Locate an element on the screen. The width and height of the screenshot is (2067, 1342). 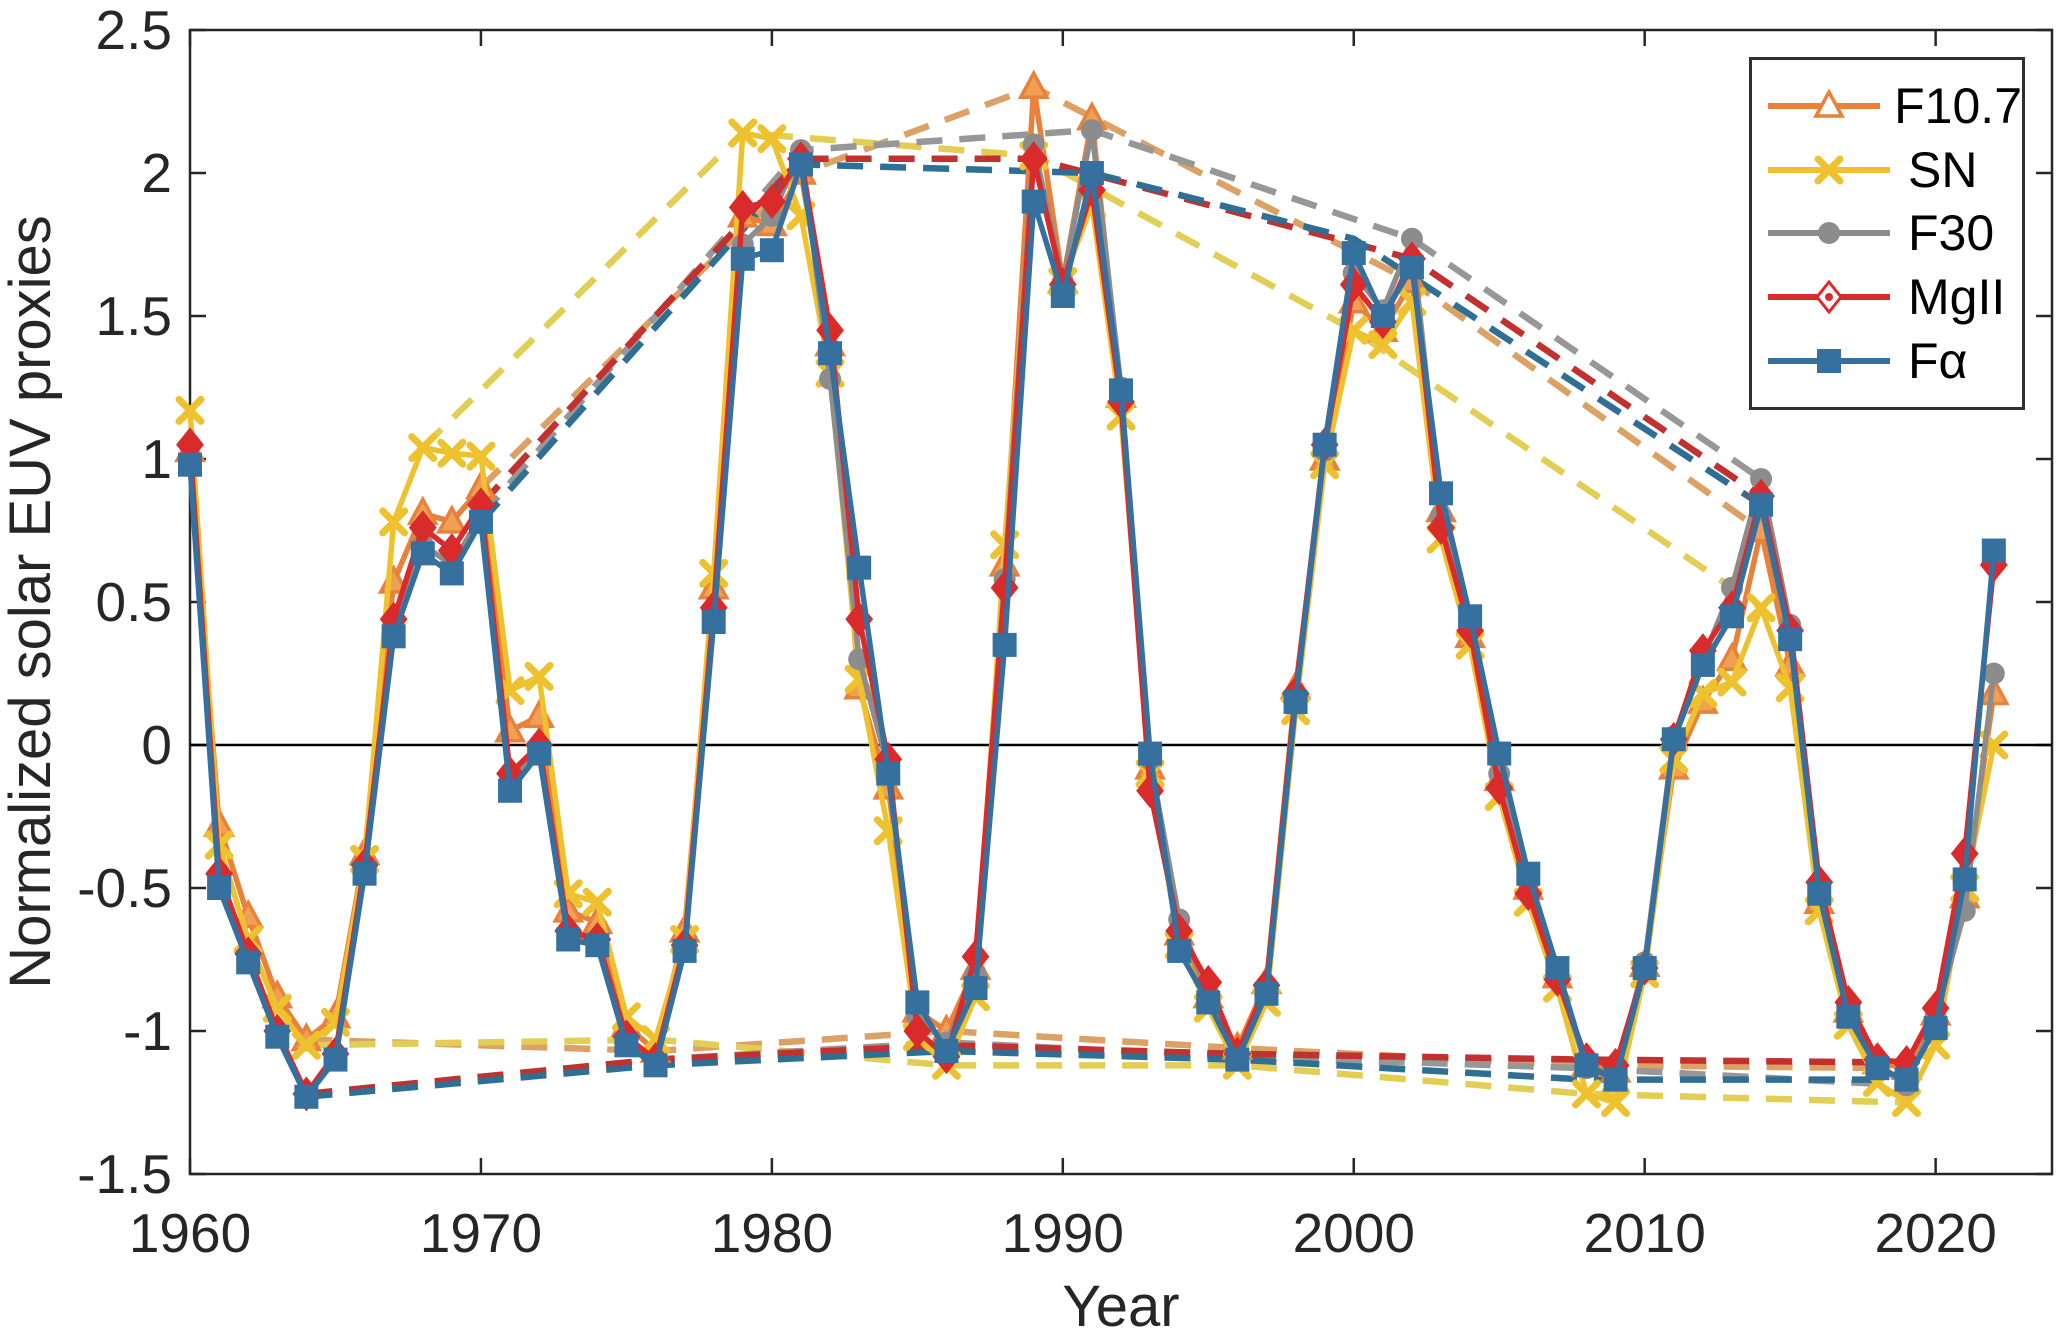
legend-label: Fα is located at coordinates (1938, 361).